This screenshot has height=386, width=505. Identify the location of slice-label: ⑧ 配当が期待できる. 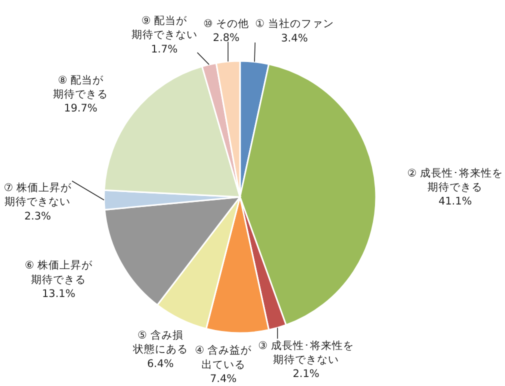
(80, 87).